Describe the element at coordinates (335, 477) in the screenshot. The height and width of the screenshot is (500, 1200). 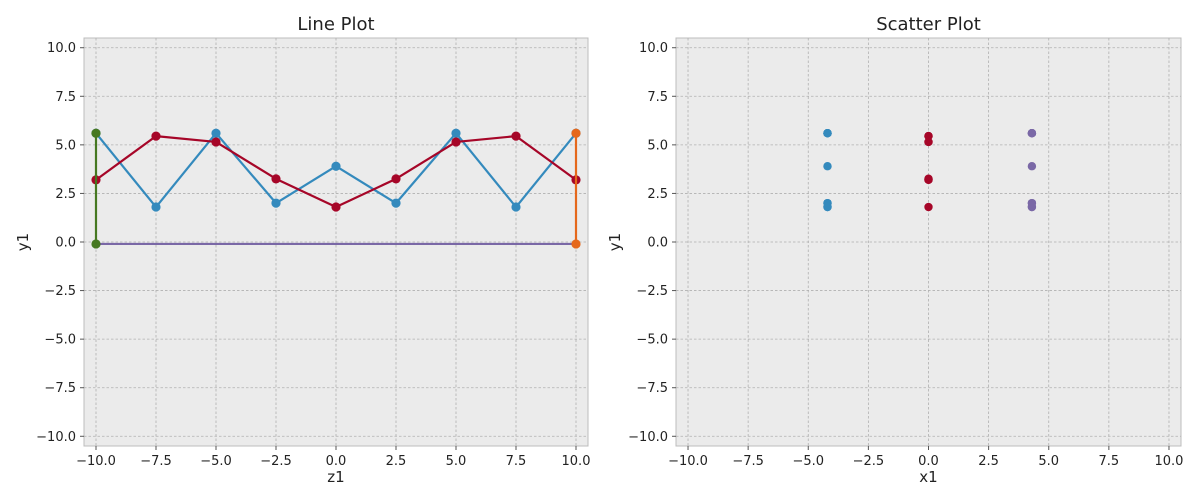
I see `x-axis-label: z1` at that location.